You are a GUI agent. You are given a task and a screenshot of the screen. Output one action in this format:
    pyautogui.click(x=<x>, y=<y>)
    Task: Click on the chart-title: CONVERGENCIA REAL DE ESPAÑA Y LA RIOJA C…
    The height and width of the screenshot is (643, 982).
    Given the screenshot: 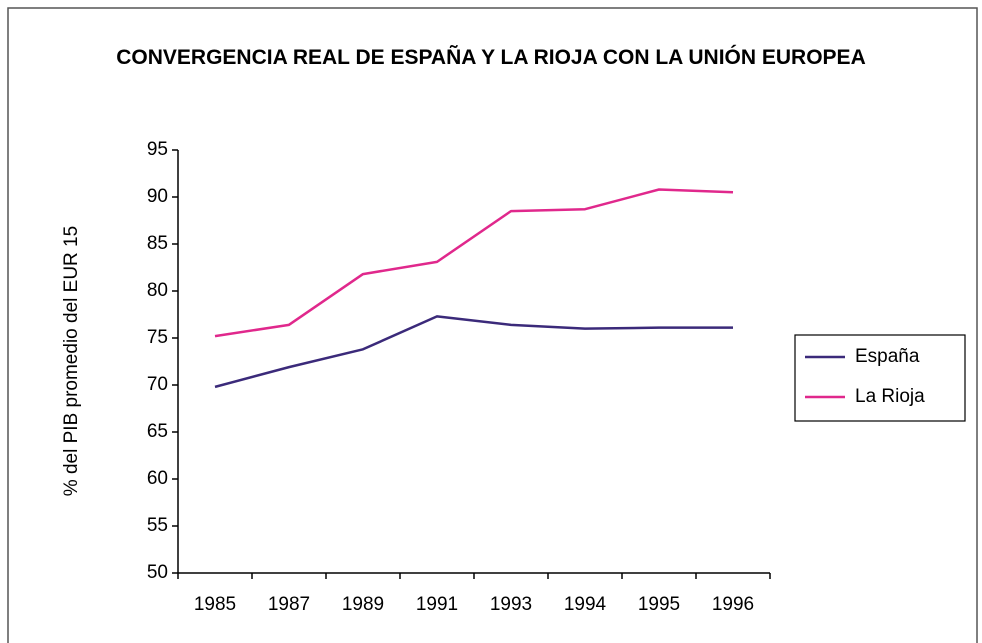 What is the action you would take?
    pyautogui.click(x=491, y=57)
    